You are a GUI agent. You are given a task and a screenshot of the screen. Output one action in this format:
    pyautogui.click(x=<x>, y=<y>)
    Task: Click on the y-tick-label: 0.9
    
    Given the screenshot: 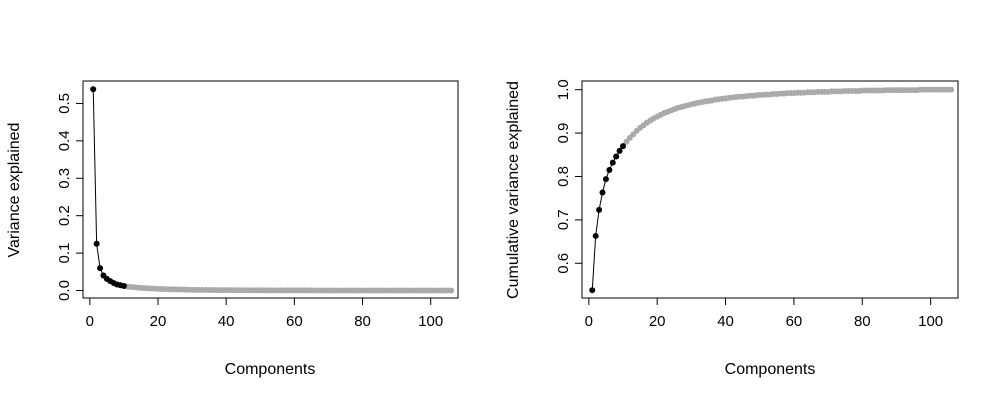 What is the action you would take?
    pyautogui.click(x=563, y=133)
    